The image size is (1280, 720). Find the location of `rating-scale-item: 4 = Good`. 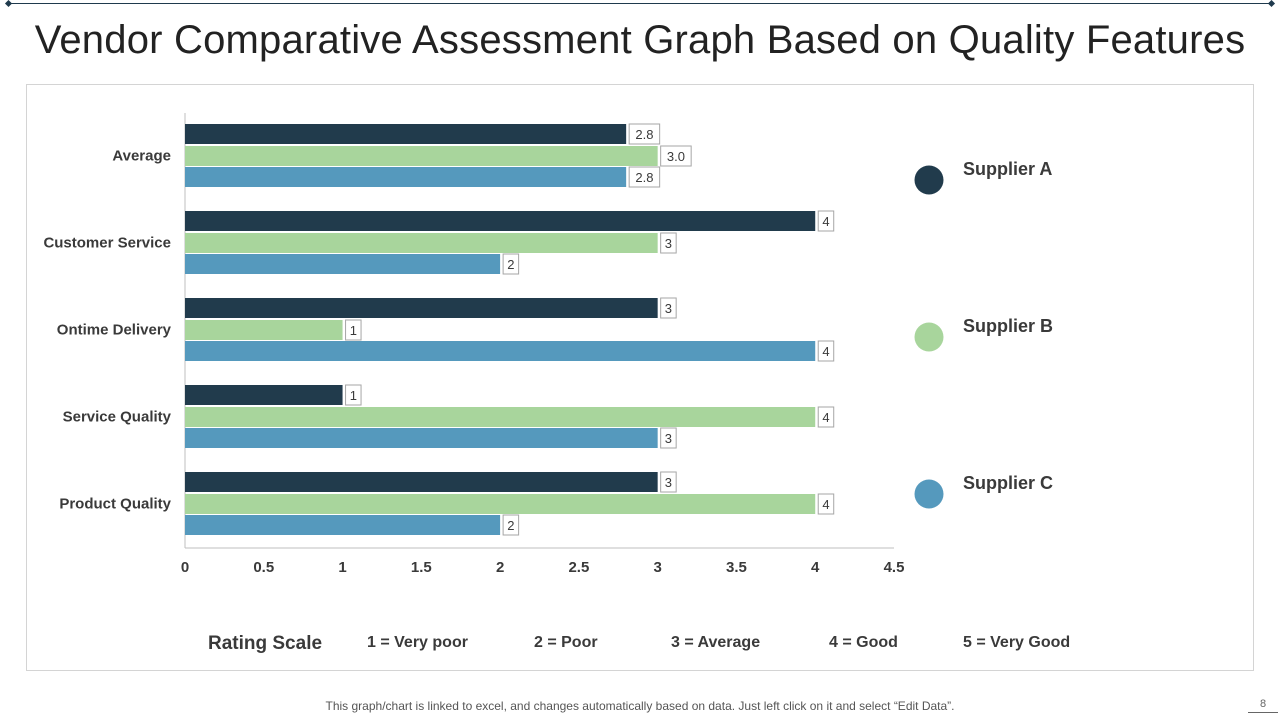

rating-scale-item: 4 = Good is located at coordinates (863, 642).